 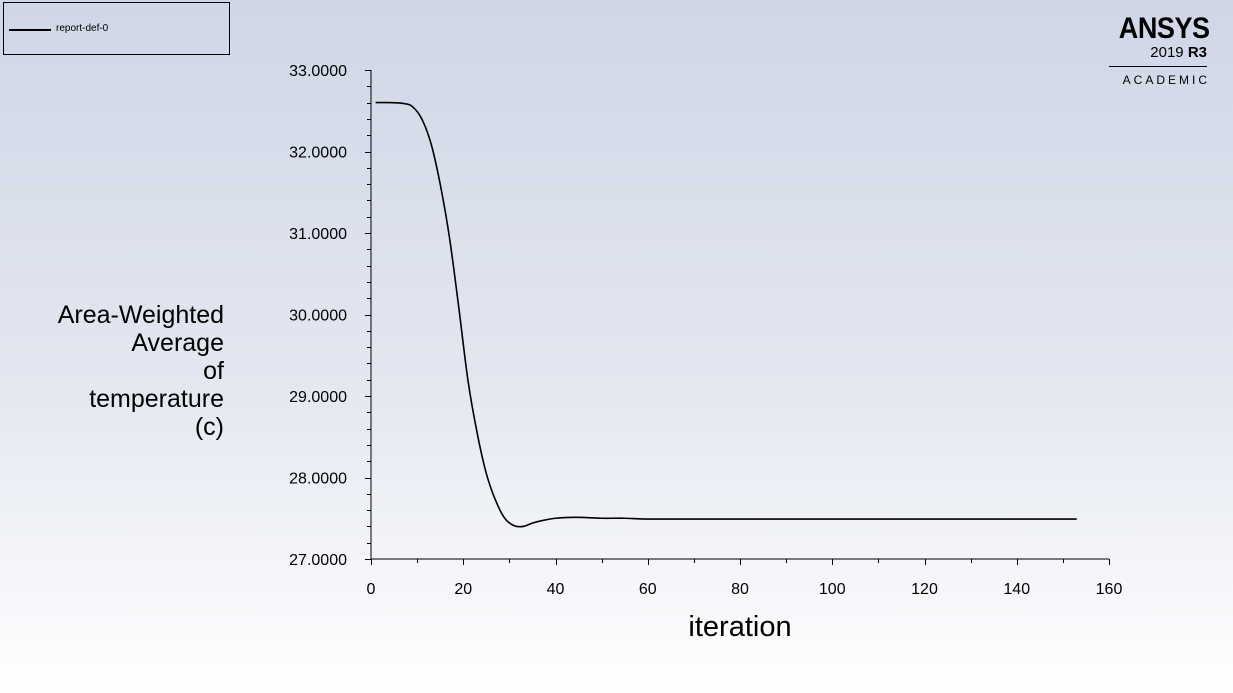 I want to click on x-tick-label: 80, so click(x=740, y=589).